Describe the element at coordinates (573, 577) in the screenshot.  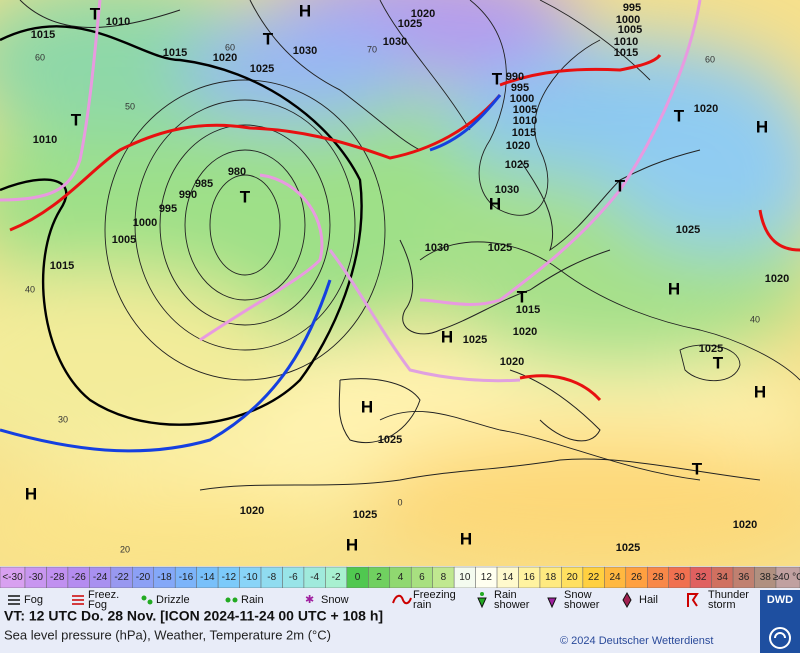
I see `scale-label: 20` at that location.